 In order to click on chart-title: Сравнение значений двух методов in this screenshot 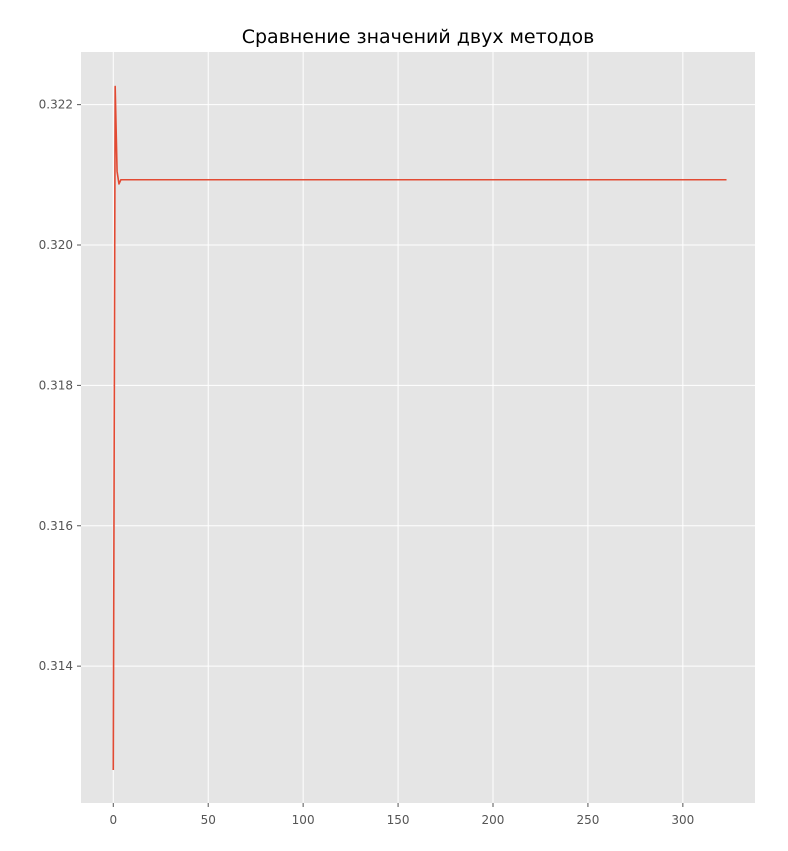, I will do `click(418, 37)`.